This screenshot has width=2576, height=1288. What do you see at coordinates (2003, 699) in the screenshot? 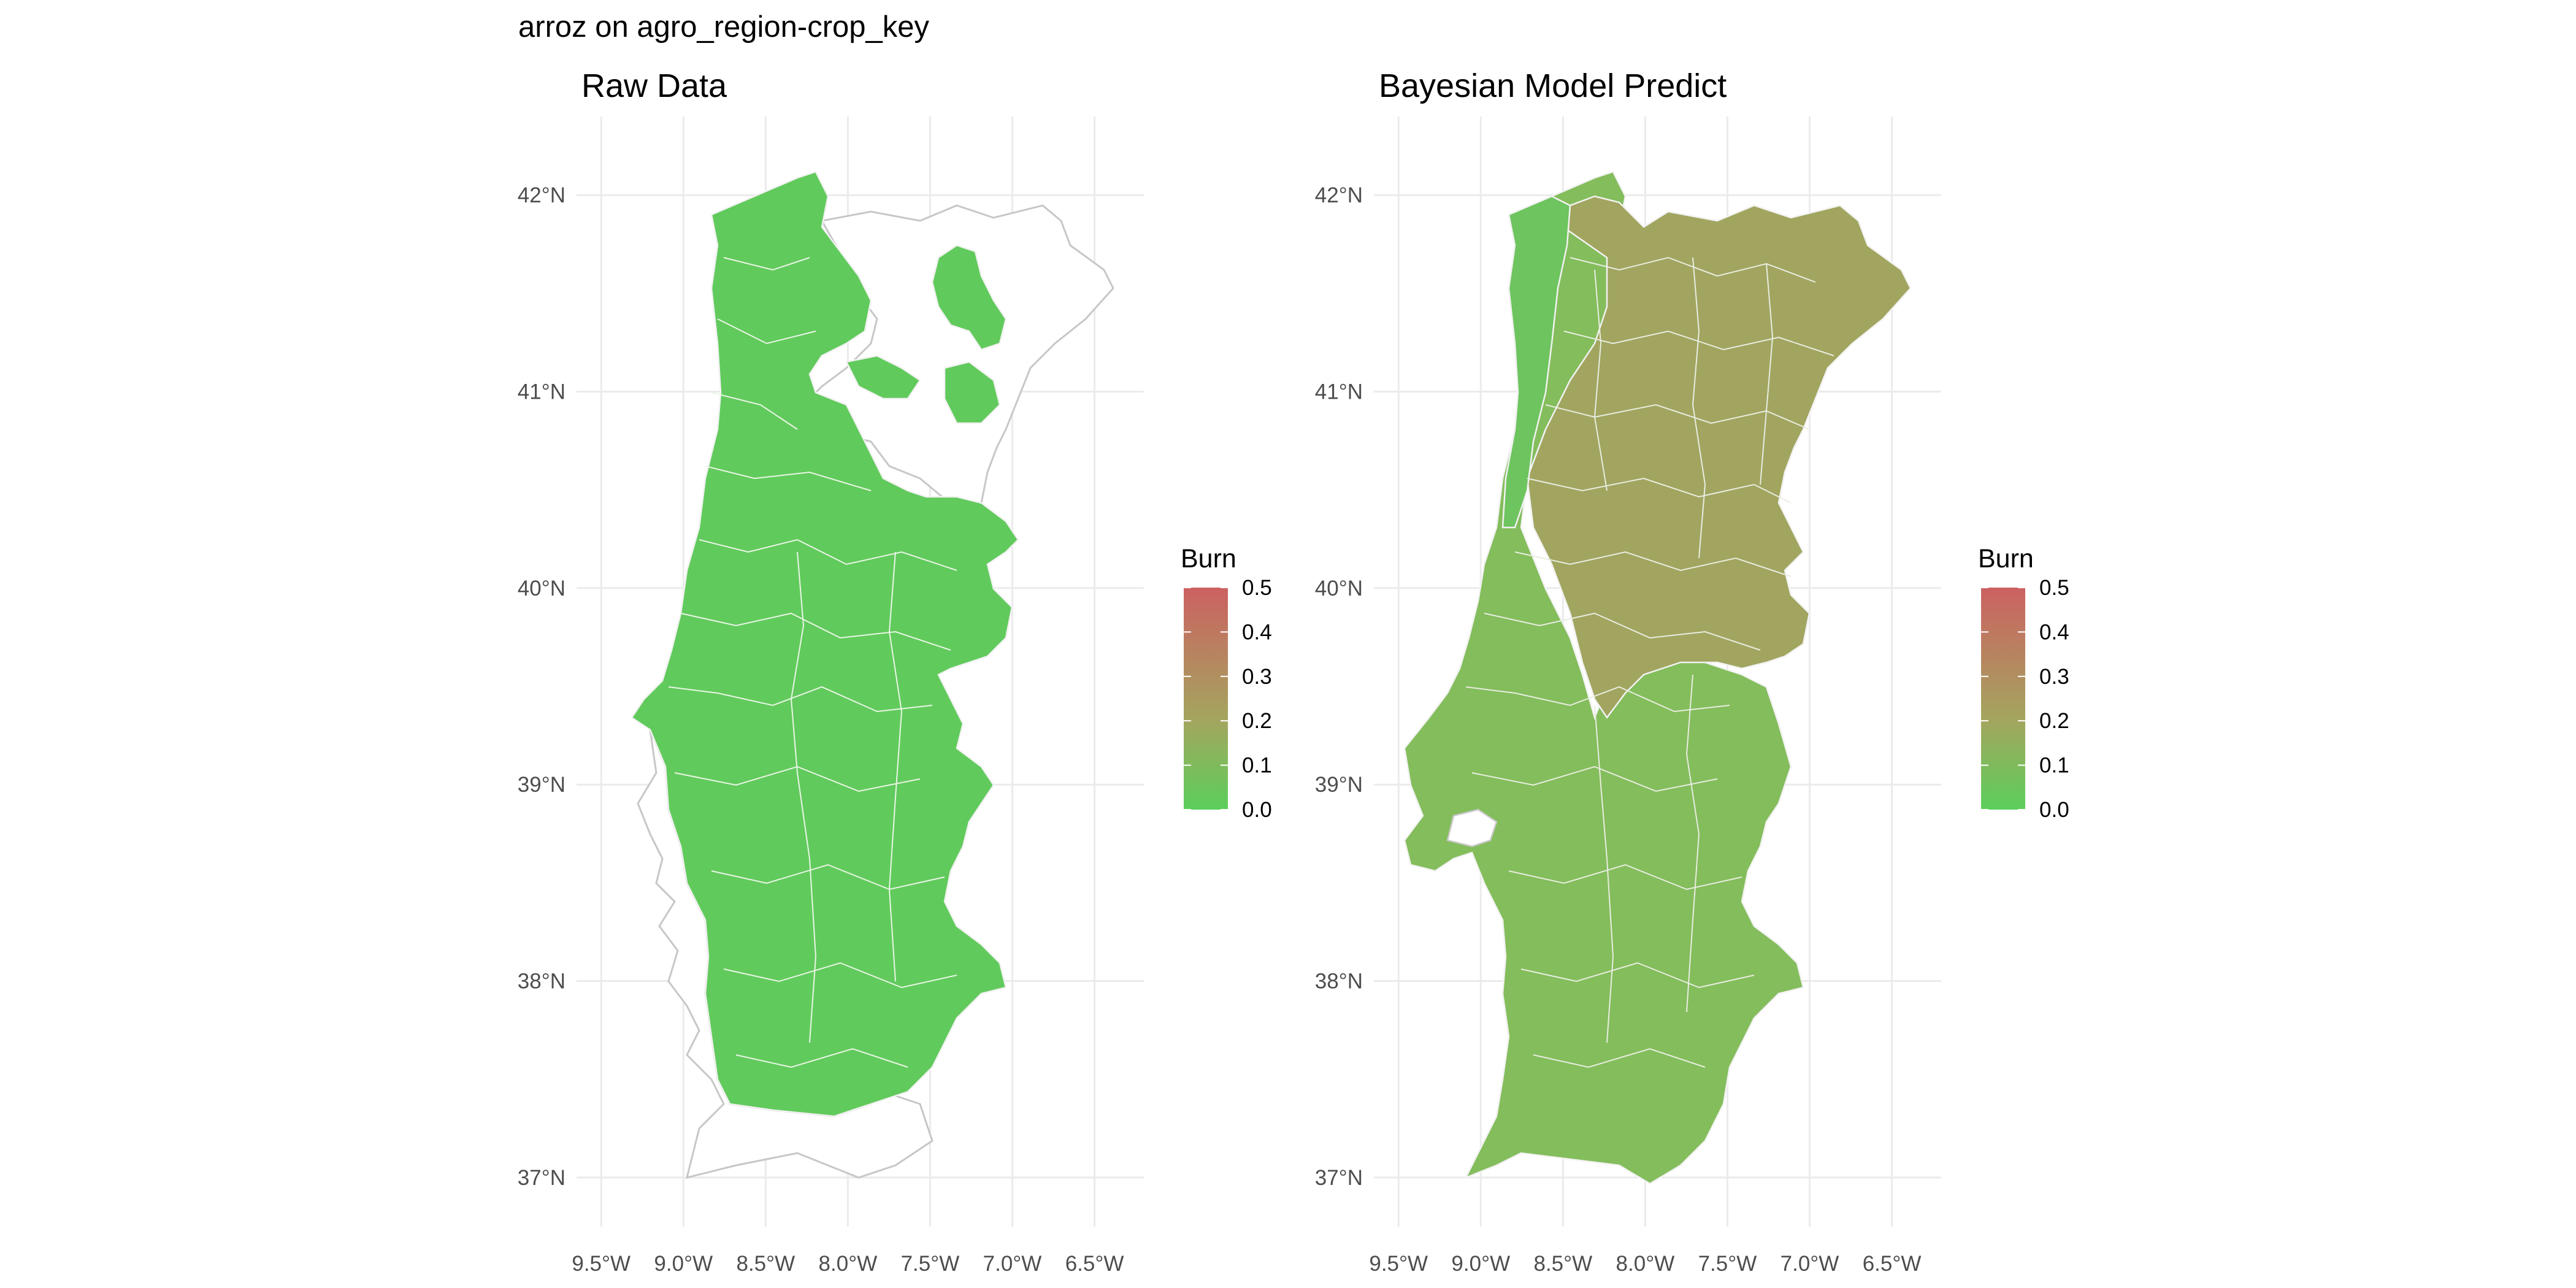
I see `legend-colorbar-bayes` at bounding box center [2003, 699].